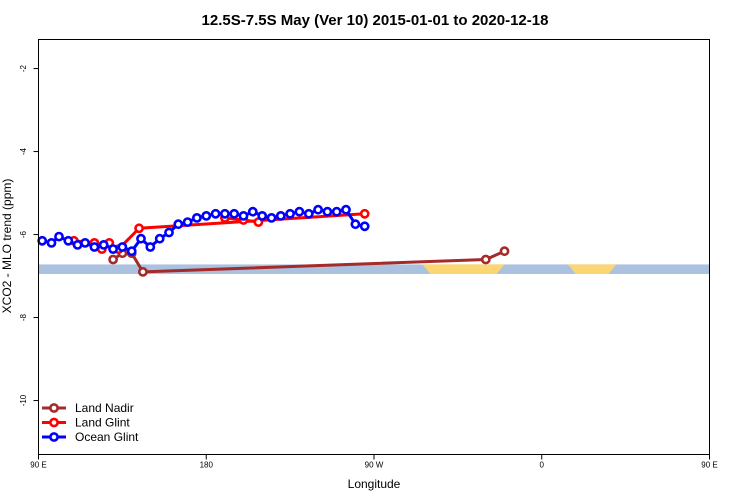  What do you see at coordinates (23, 151) in the screenshot?
I see `y-tick-label: -4` at bounding box center [23, 151].